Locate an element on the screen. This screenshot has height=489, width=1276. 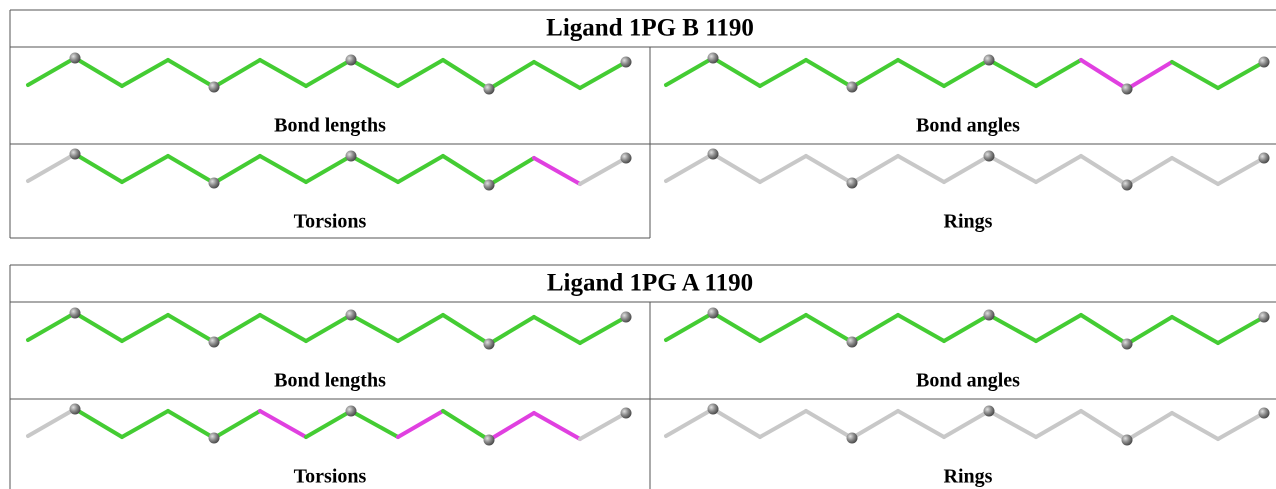
panel-caption: Bond lengths is located at coordinates (330, 126).